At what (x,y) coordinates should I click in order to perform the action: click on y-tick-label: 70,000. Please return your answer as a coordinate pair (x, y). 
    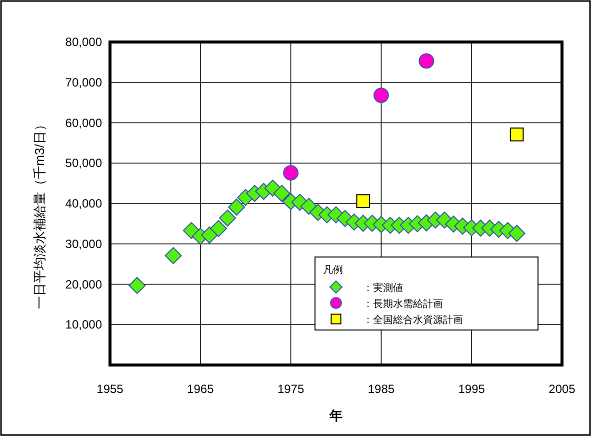
    Looking at the image, I should click on (83, 82).